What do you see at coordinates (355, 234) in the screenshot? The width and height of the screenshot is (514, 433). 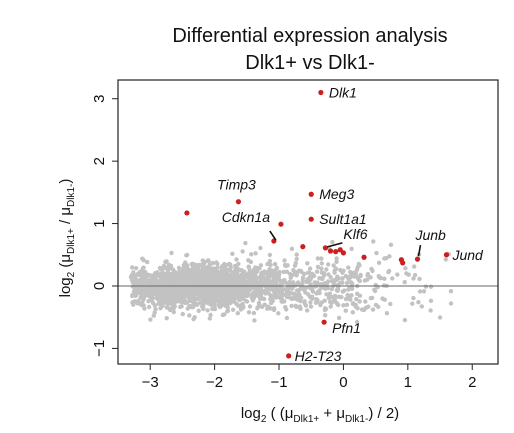 I see `gene-label: Klf6` at bounding box center [355, 234].